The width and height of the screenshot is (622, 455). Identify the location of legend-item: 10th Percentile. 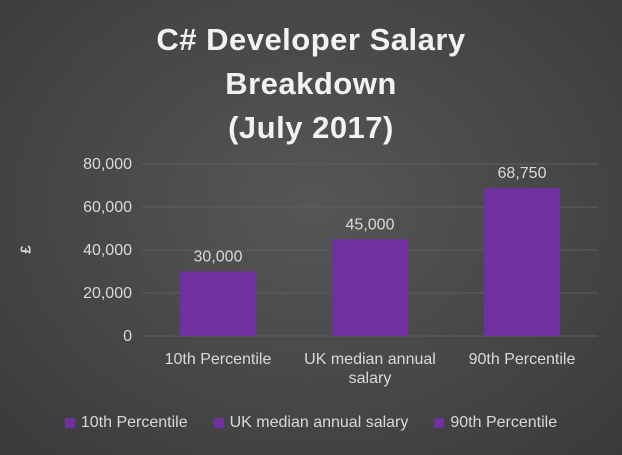
(126, 423).